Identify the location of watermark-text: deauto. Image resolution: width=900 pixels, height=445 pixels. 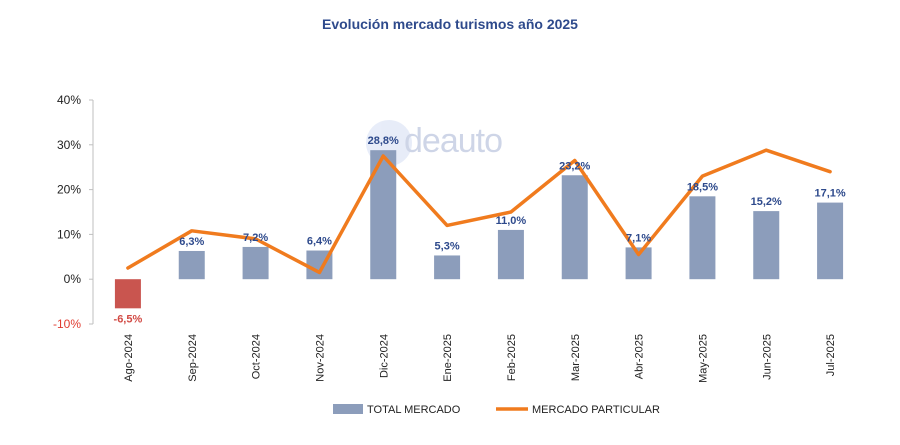
(453, 141).